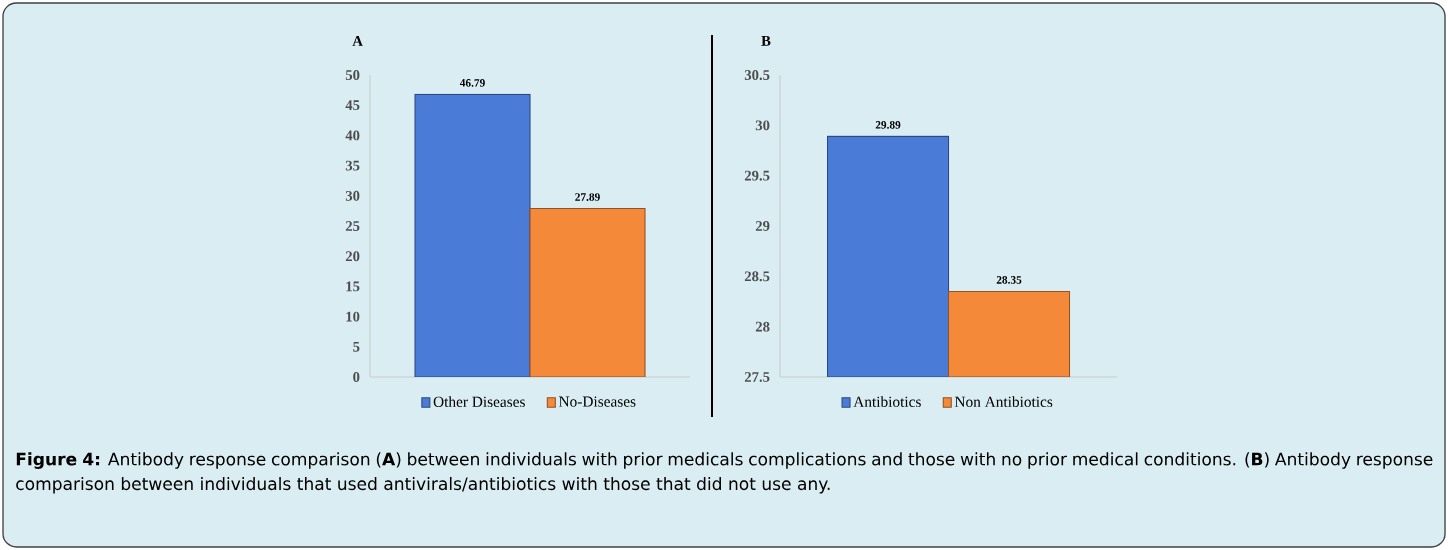 The image size is (1448, 550). I want to click on y-tick-label: 35, so click(352, 165).